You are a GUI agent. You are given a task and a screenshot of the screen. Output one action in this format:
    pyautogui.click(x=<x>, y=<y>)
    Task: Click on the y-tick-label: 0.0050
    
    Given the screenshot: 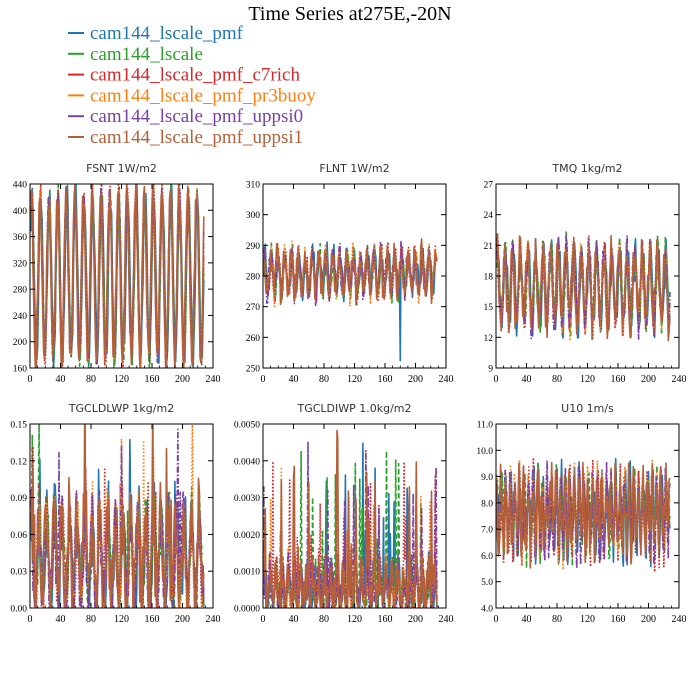 What is the action you would take?
    pyautogui.click(x=247, y=426)
    